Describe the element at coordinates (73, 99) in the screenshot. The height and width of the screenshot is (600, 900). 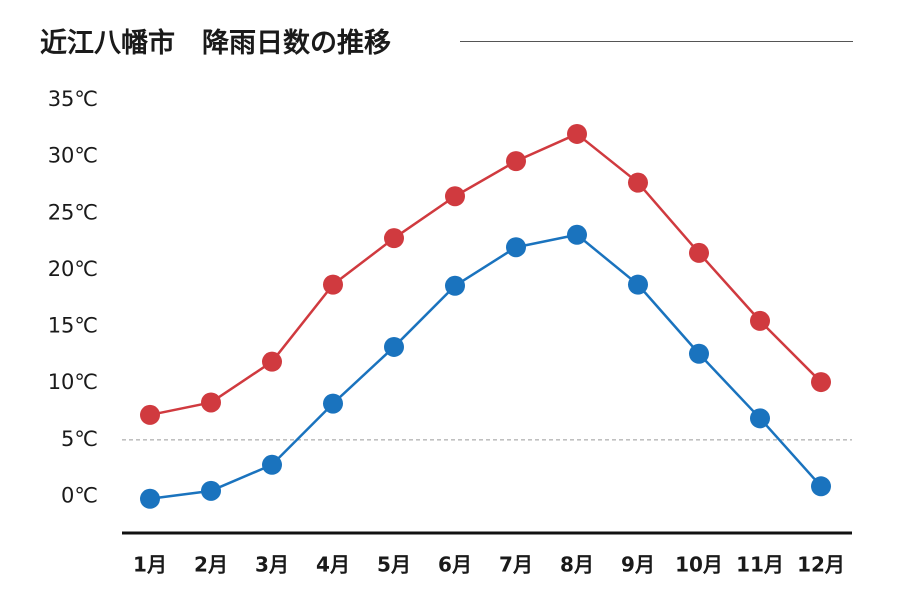
I see `y-tick-label: 35℃` at that location.